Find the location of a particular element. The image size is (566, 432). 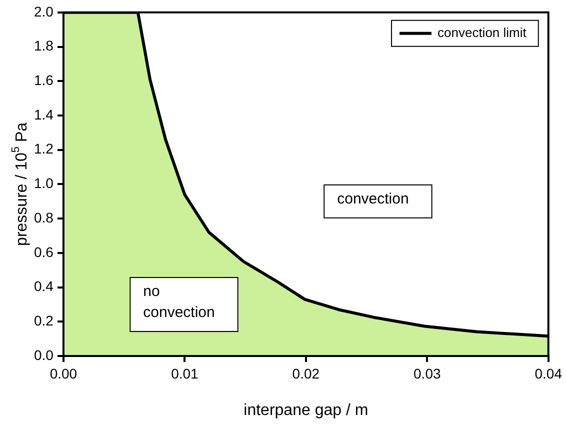

legend-label: convection limit is located at coordinates (482, 32).